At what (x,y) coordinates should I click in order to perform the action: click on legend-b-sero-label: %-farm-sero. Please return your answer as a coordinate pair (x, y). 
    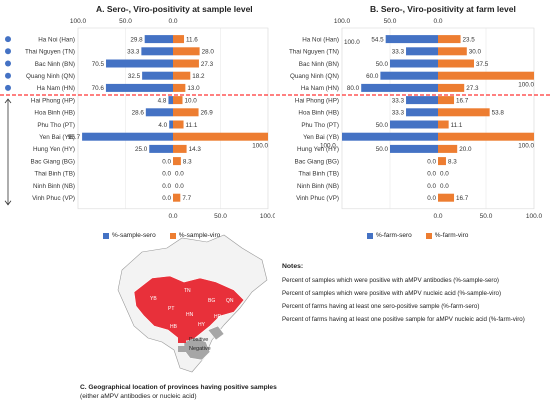
    Looking at the image, I should click on (394, 235).